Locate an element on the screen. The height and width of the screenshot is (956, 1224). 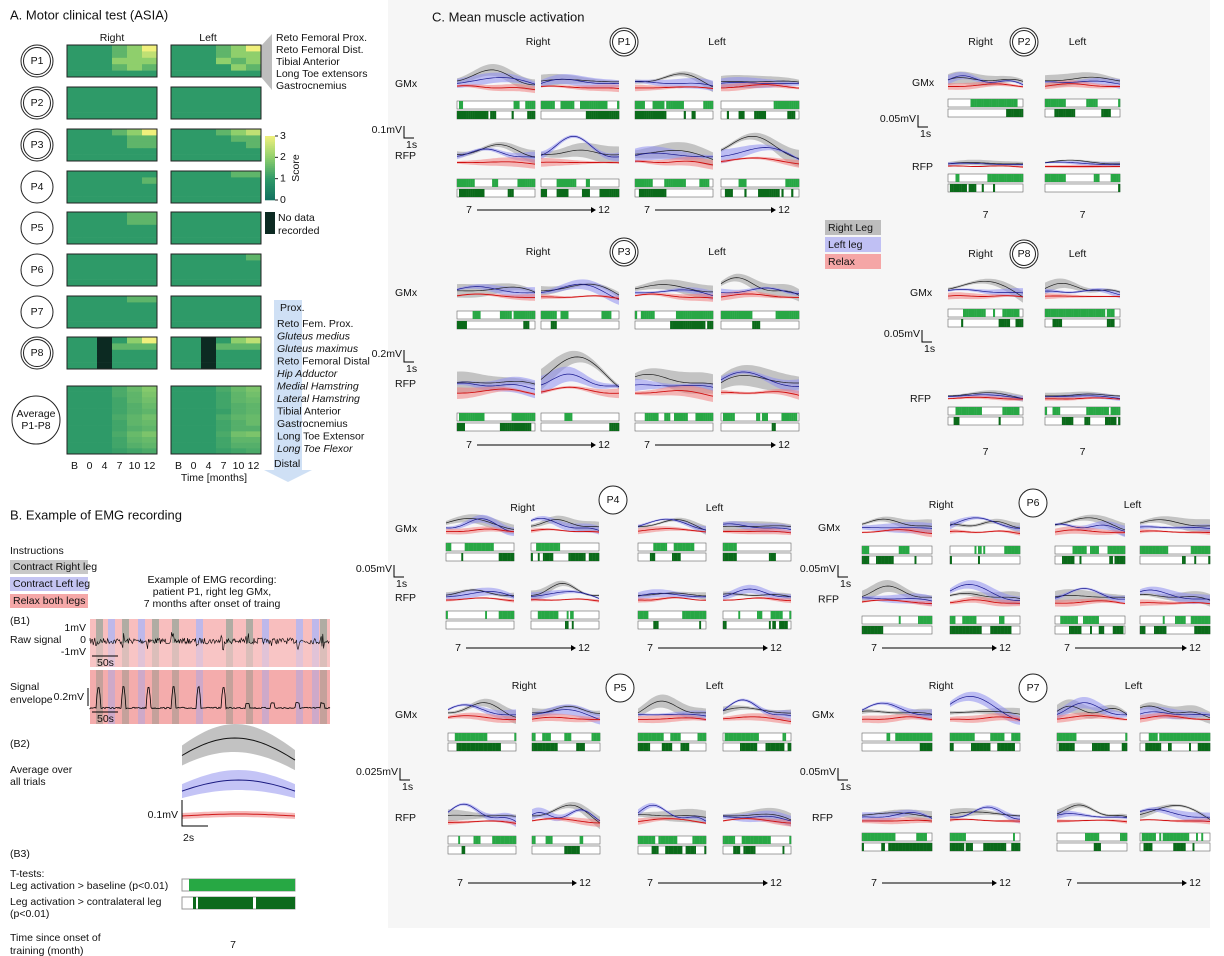
time-label: 7 is located at coordinates (469, 445).